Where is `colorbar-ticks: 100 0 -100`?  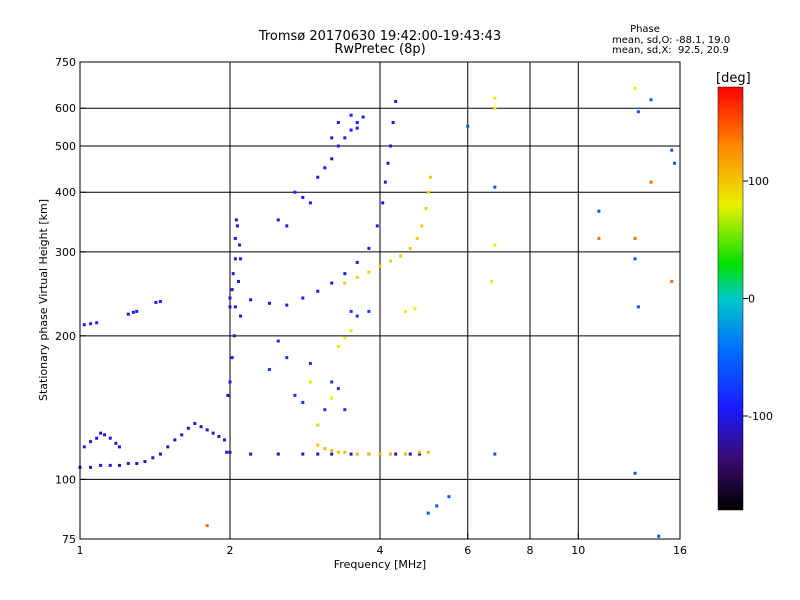
colorbar-ticks: 100 0 -100 is located at coordinates (758, 299).